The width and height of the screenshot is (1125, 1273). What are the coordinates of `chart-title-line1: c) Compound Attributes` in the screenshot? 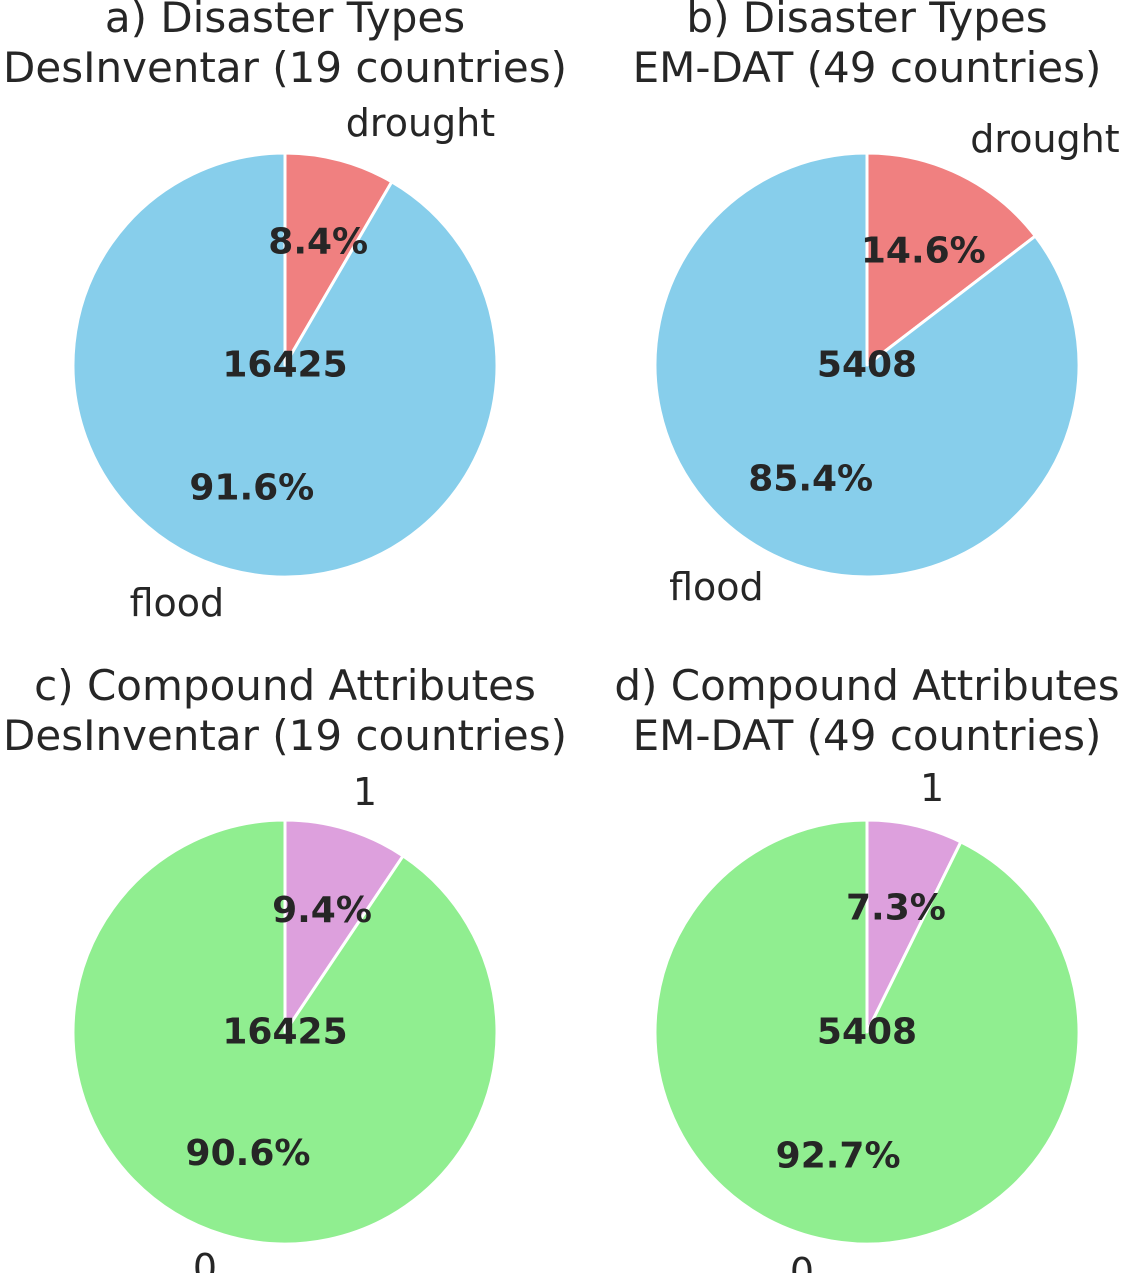 It's located at (285, 685).